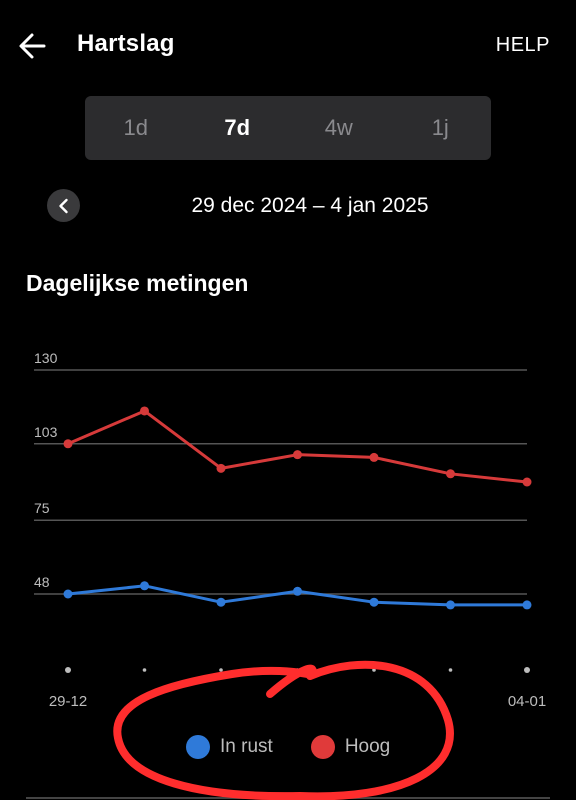  I want to click on date-navigator: 29 dec 2024 – 4 jan 2025, so click(288, 206).